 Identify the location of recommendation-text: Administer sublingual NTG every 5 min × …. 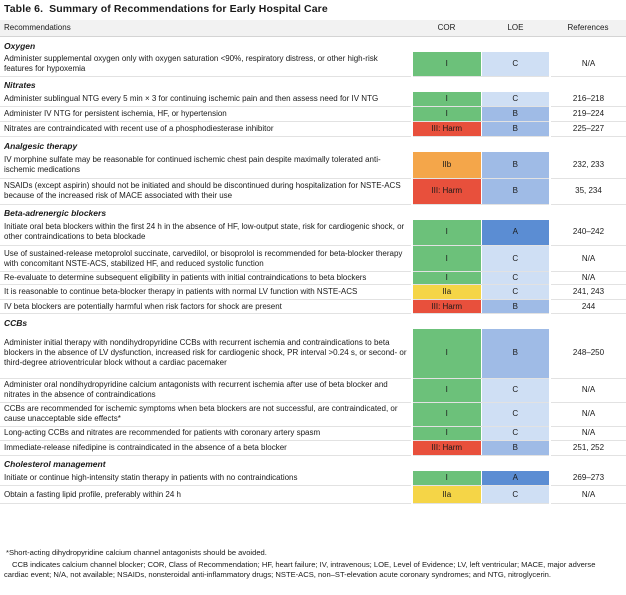
(206, 99).